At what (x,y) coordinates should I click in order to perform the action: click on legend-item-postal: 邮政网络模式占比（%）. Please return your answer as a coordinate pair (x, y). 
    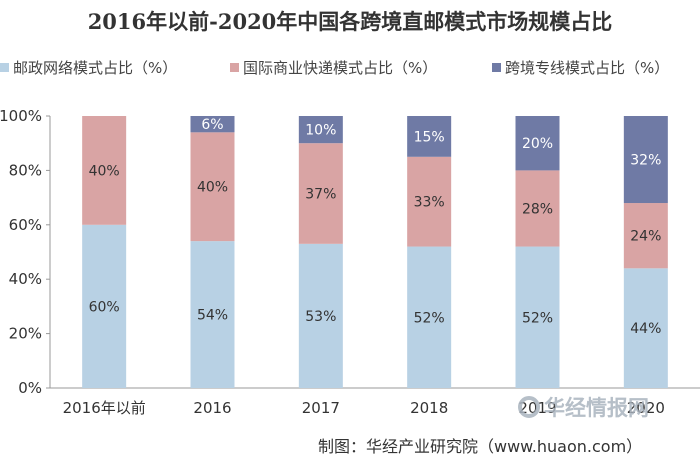
    Looking at the image, I should click on (88, 67).